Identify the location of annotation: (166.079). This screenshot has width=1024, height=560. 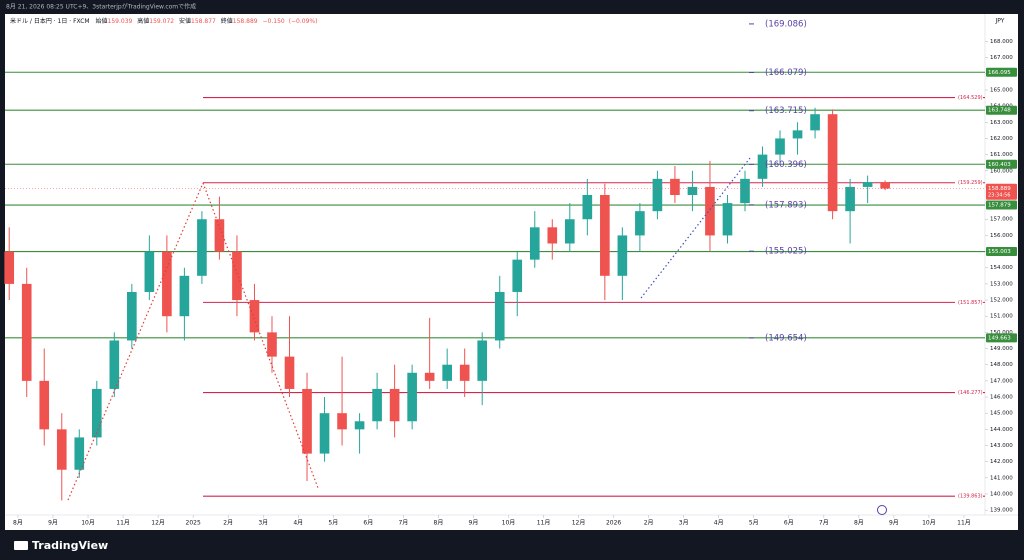
(786, 73).